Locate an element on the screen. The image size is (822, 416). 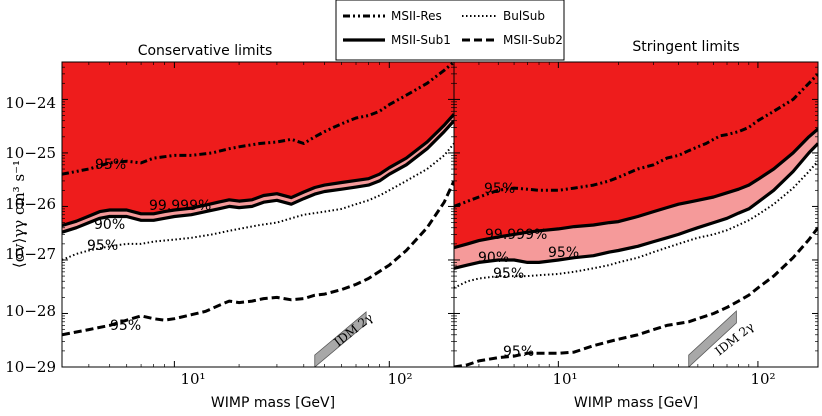
x-tick-label-stringent: 10¹ is located at coordinates (564, 379).